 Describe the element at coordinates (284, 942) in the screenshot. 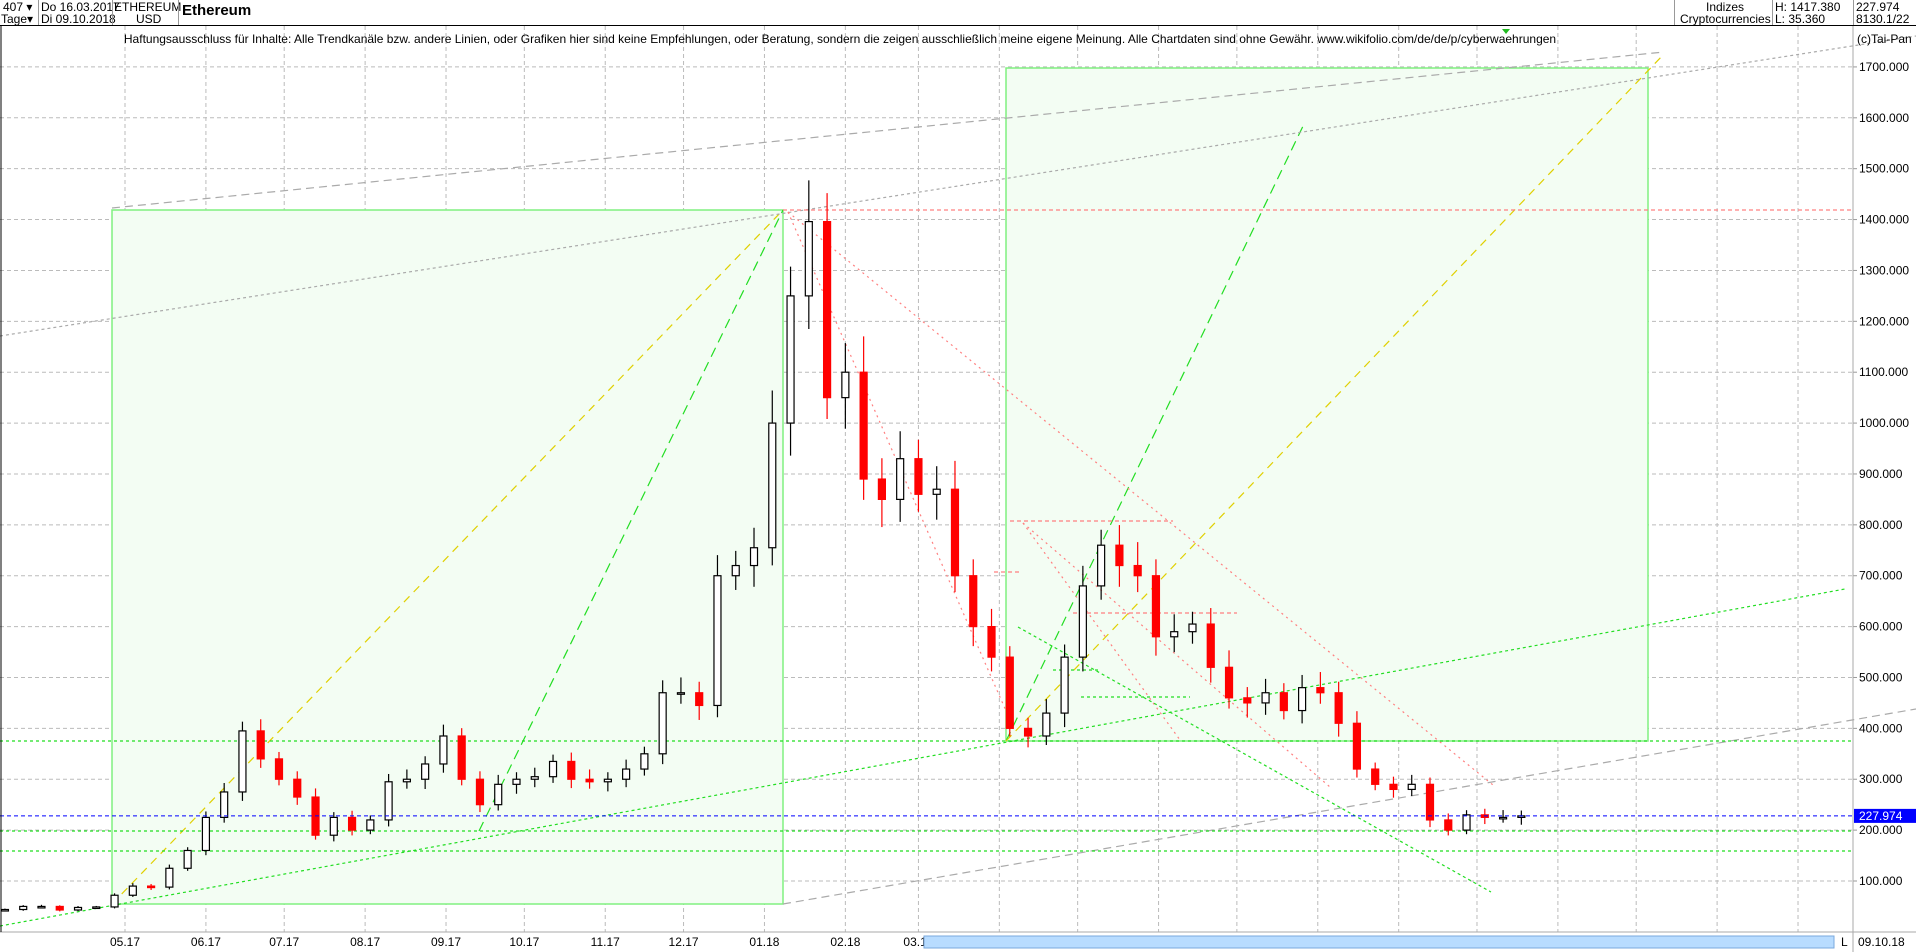

I see `x-tick-label: 07.17` at that location.